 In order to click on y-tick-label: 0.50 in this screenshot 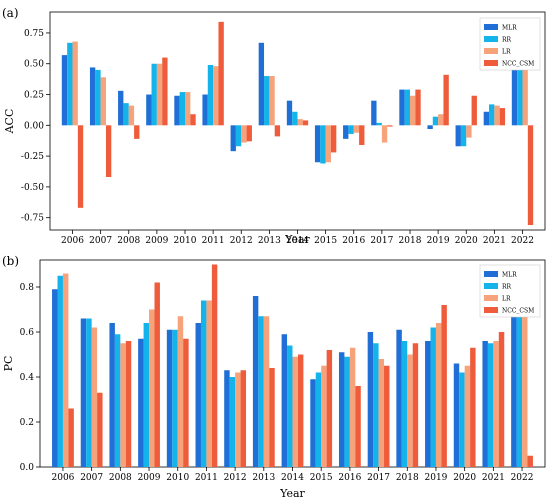, I will do `click(34, 65)`.